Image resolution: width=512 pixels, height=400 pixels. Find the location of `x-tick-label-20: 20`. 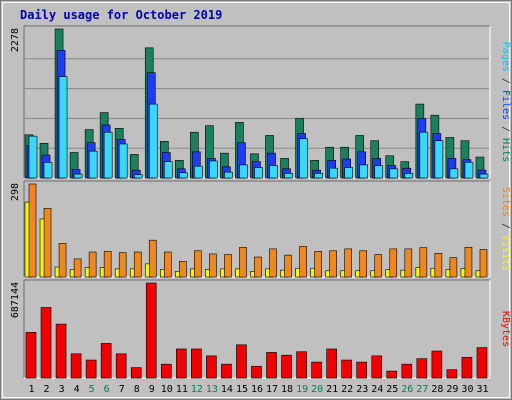

x-tick-label-20: 20 is located at coordinates (317, 389).